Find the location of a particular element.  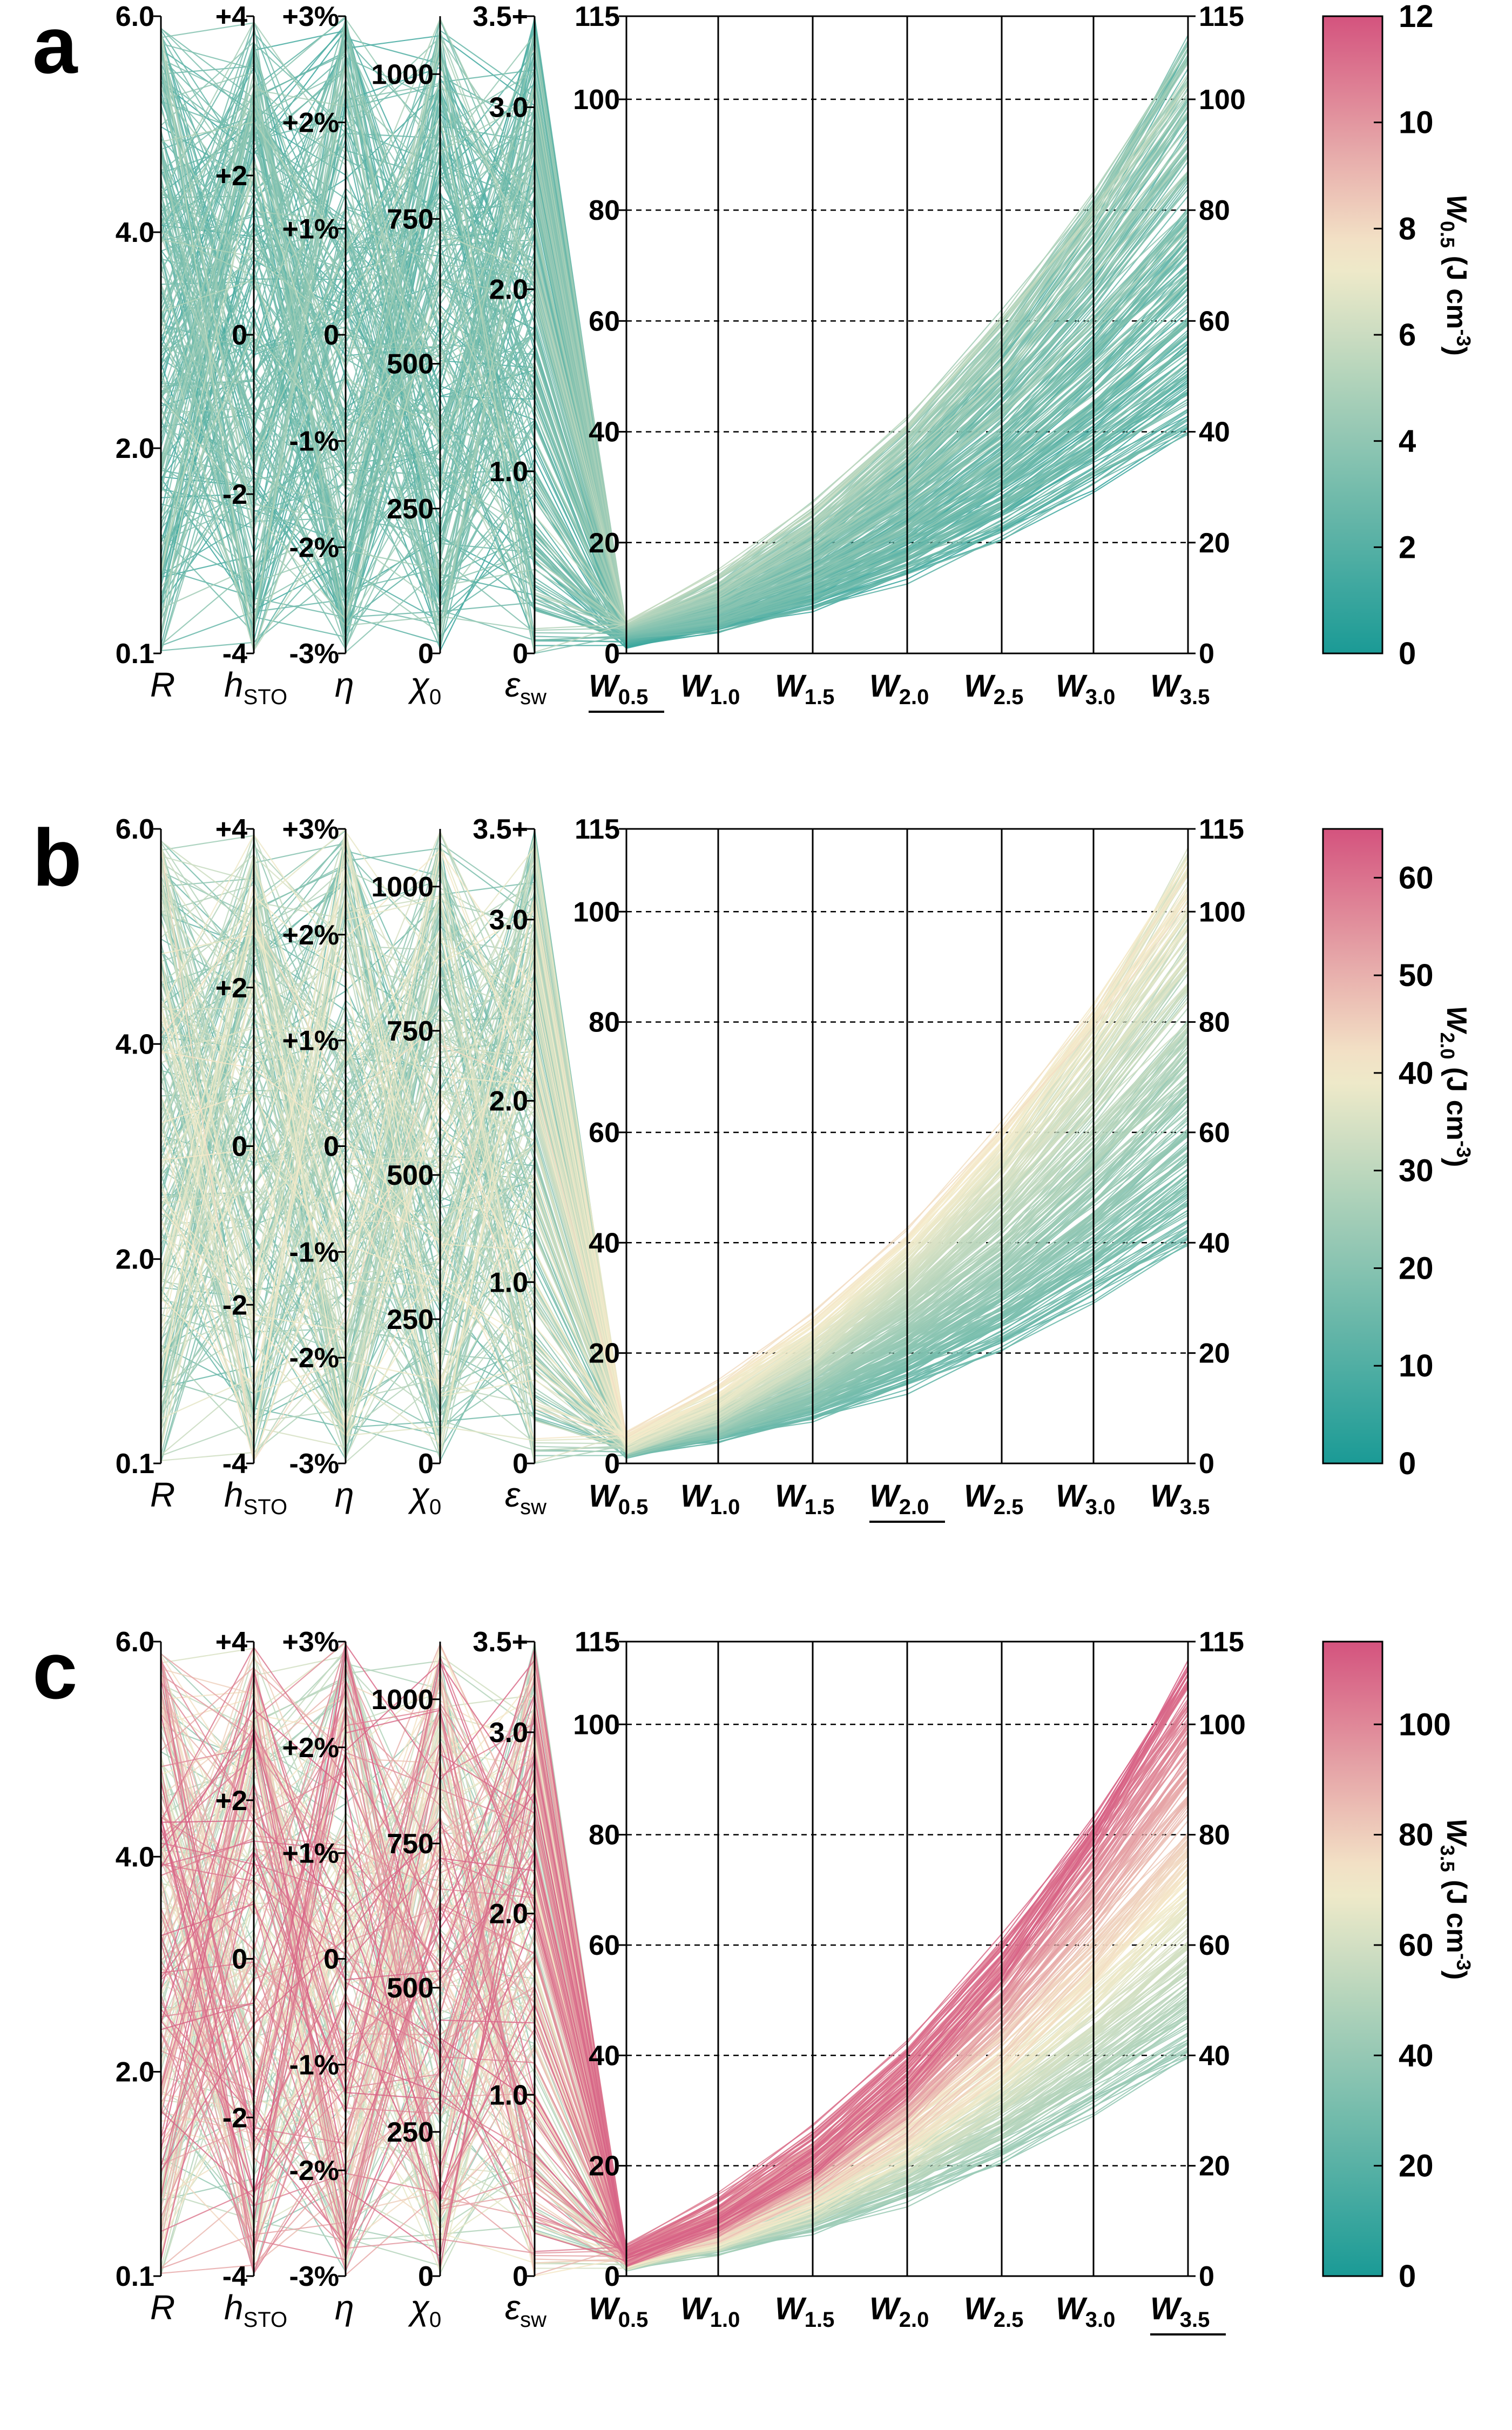

tick-label: 60 is located at coordinates (1214, 321).